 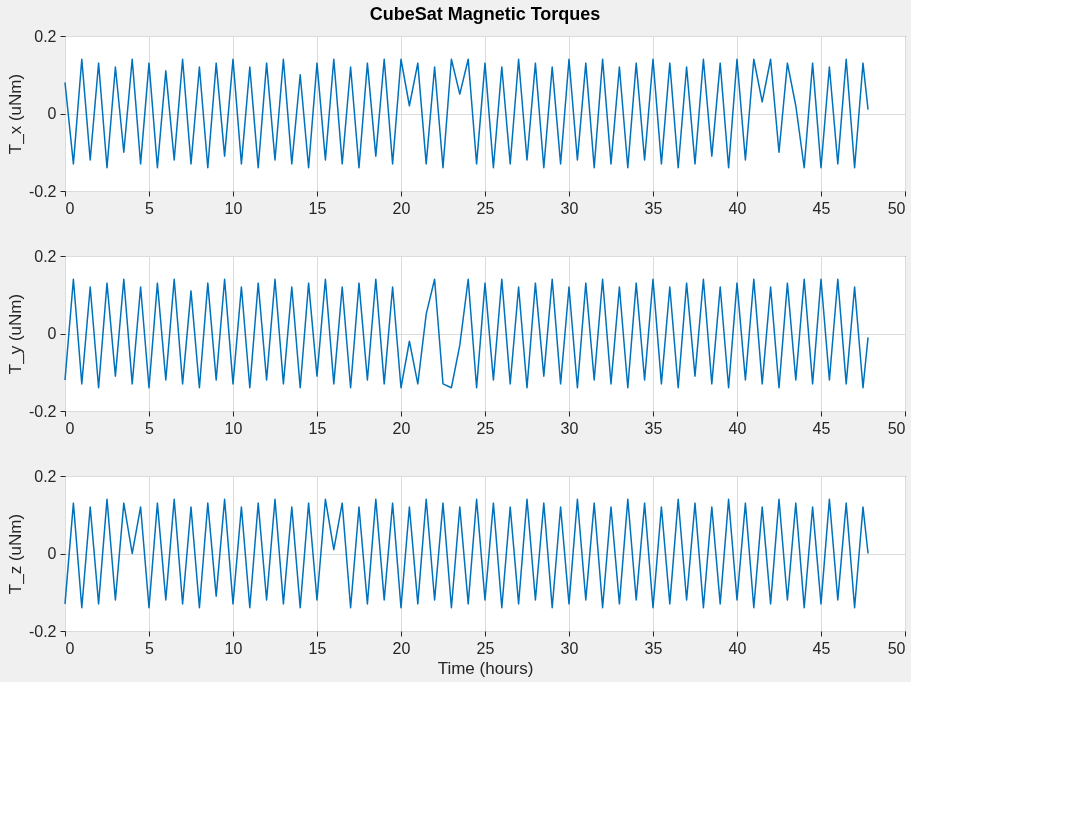 What do you see at coordinates (15, 114) in the screenshot?
I see `y-axis-title: T_x (uNm)` at bounding box center [15, 114].